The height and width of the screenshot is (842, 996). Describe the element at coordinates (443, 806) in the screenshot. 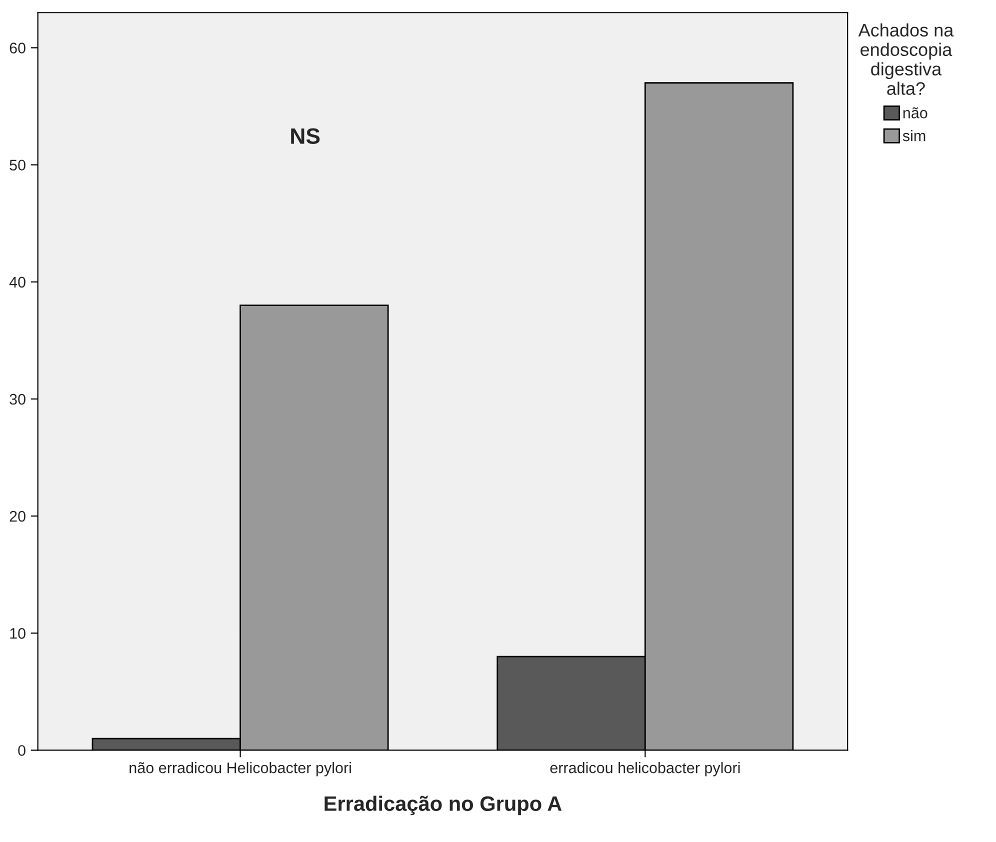

I see `x-axis-title: Erradicação no Grupo A` at that location.